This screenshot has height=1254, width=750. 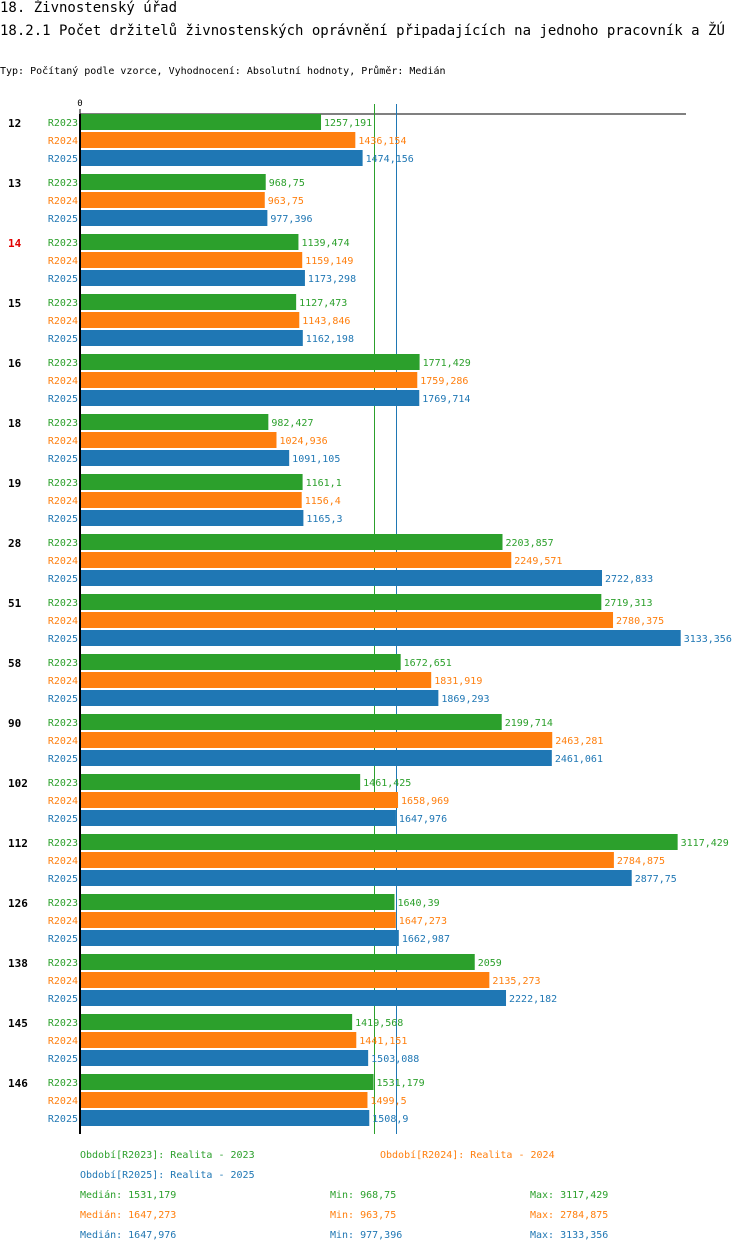 What do you see at coordinates (14, 663) in the screenshot?
I see `category-label: 58` at bounding box center [14, 663].